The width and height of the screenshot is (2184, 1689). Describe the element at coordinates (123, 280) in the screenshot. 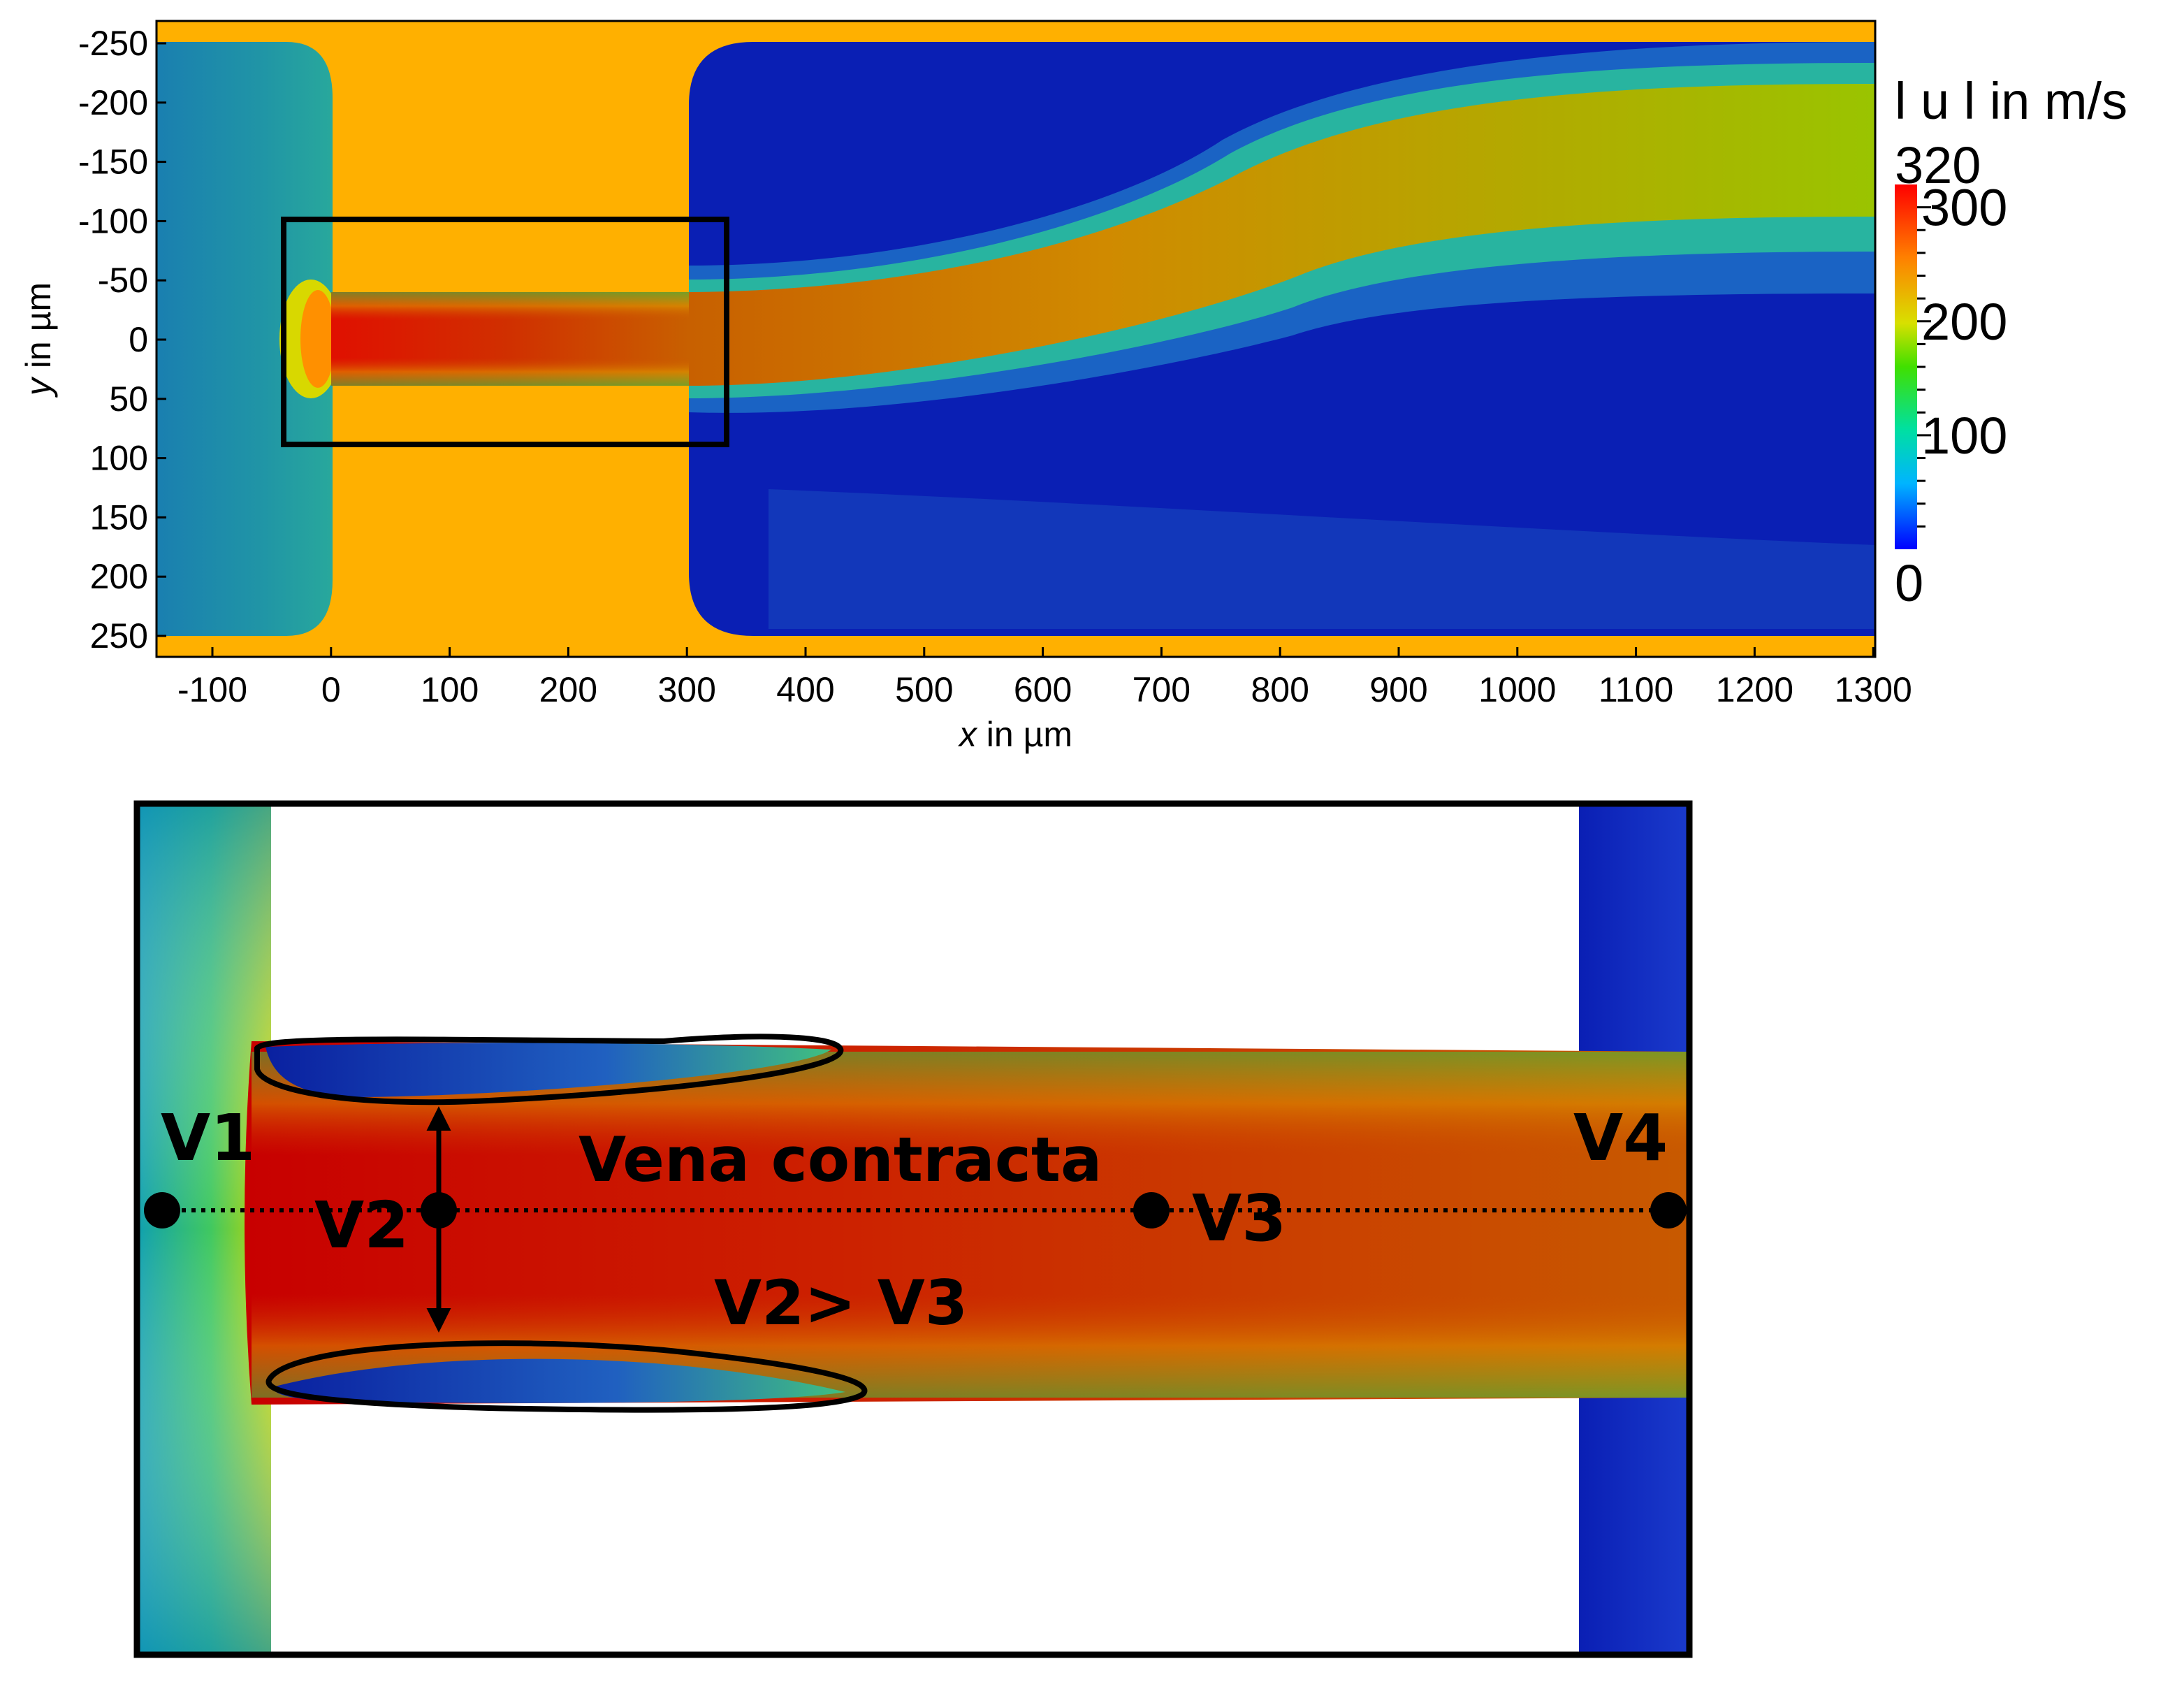

I see `y-tick-label: -50` at that location.